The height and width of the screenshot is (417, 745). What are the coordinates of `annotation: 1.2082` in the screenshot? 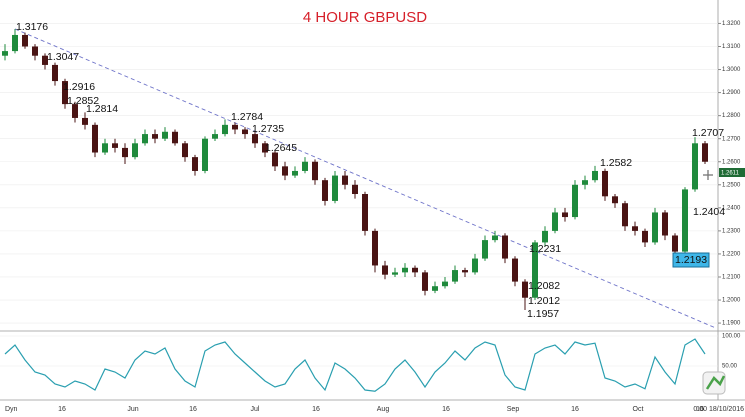 It's located at (544, 286).